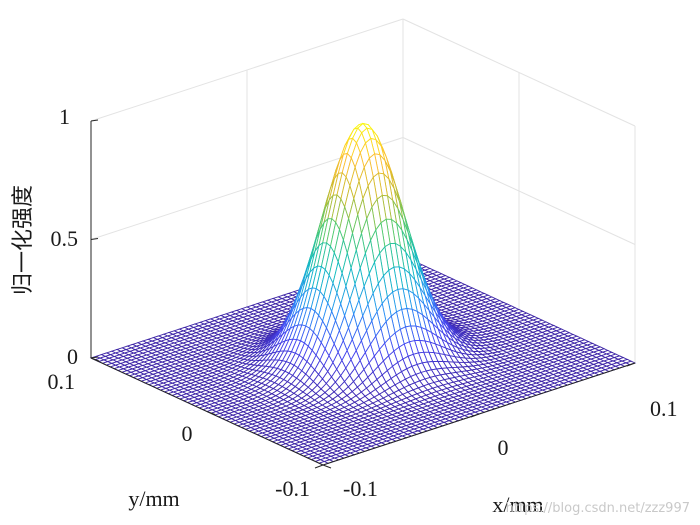 The image size is (700, 525). I want to click on z-axis-label: 归一化强度, so click(23, 240).